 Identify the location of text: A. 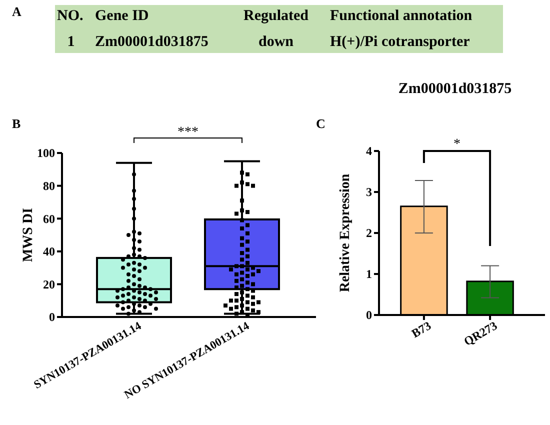
(17, 11).